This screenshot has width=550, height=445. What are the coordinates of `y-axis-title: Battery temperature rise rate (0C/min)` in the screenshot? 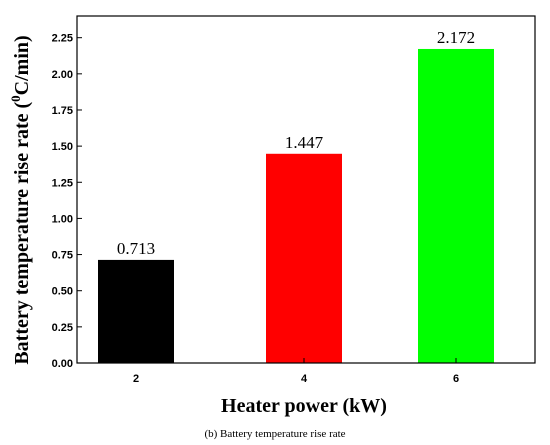 It's located at (20, 199).